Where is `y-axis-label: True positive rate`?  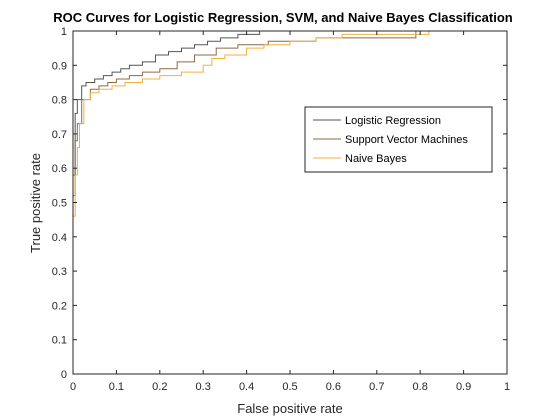
y-axis-label: True positive rate is located at coordinates (35, 203).